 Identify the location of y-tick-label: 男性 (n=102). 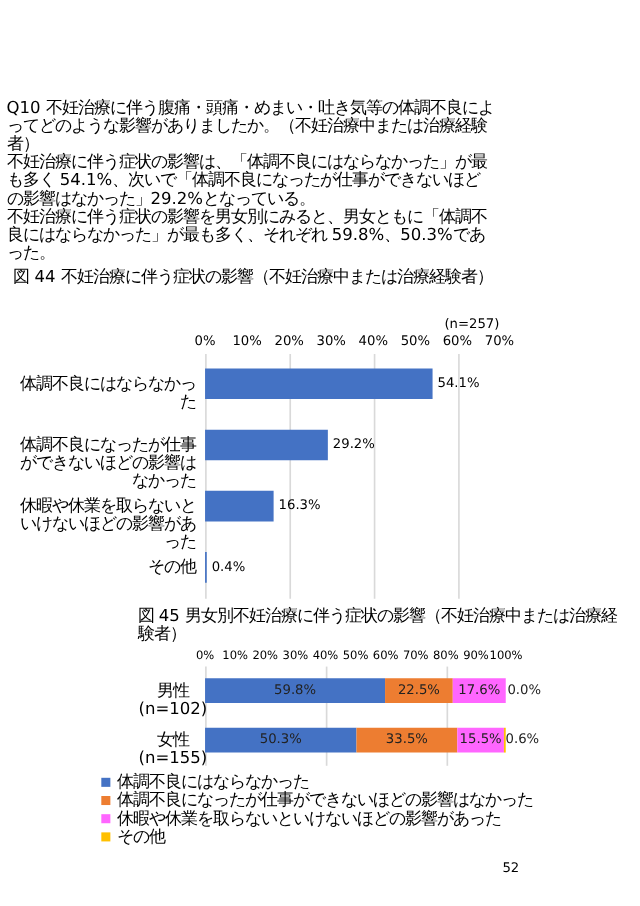
(173, 698).